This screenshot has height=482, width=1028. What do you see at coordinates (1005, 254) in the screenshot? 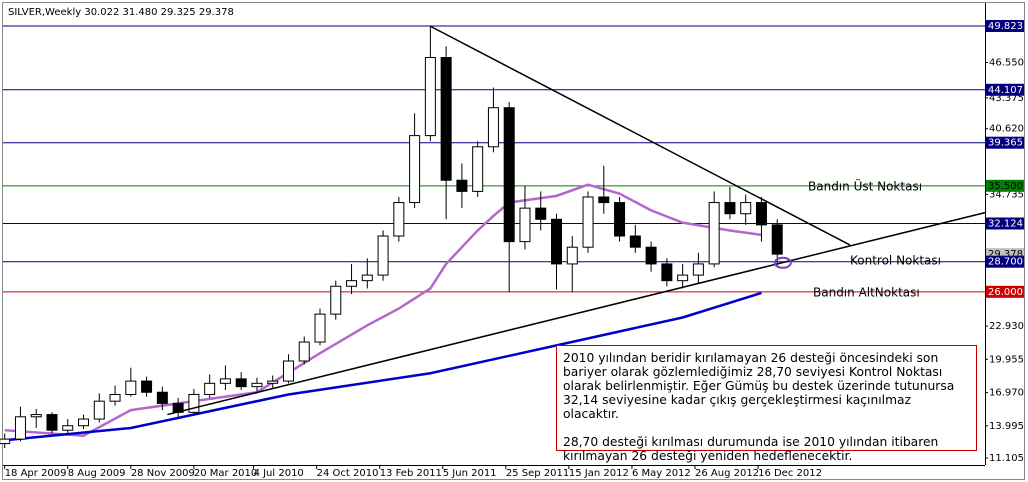
I see `price-label: 29.378` at bounding box center [1005, 254].